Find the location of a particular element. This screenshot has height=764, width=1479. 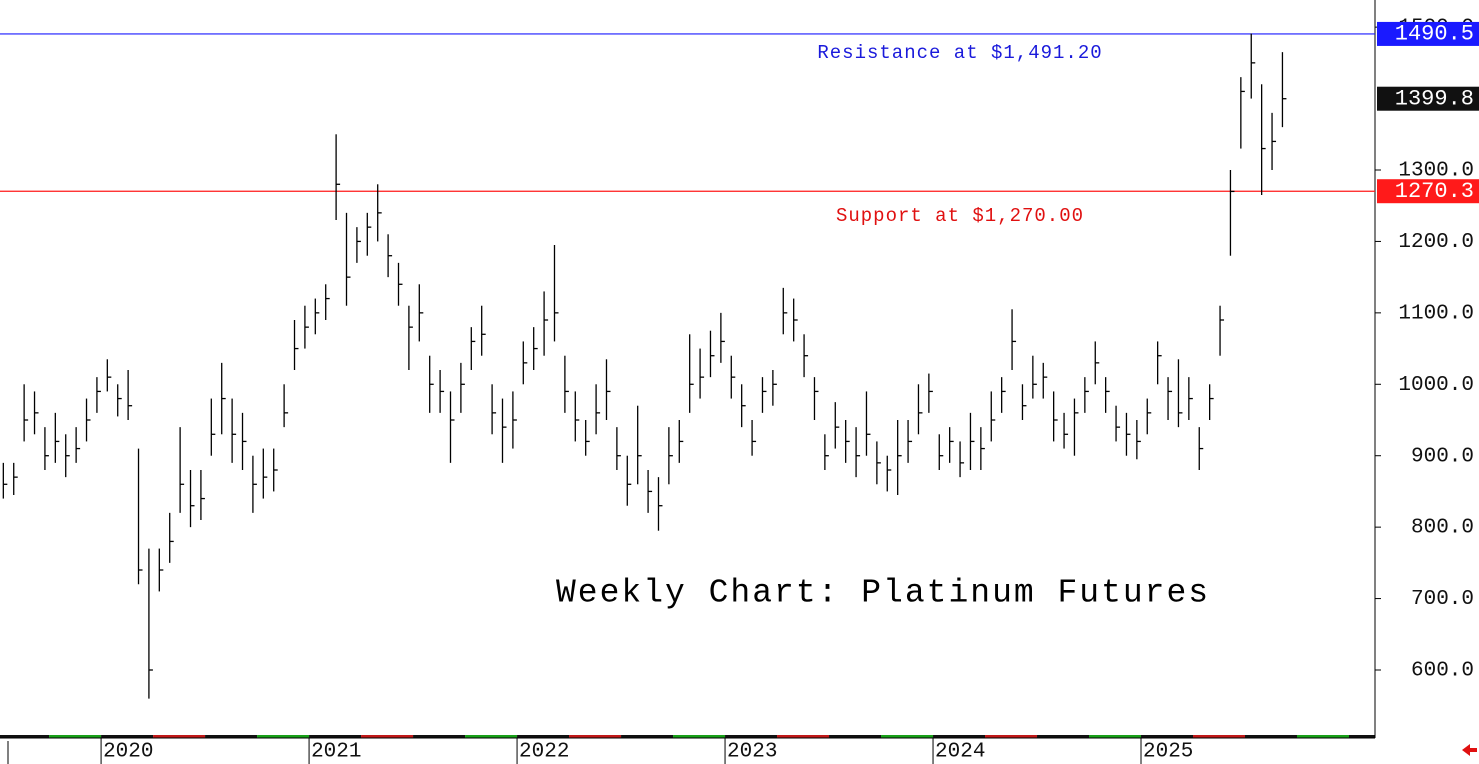

y-tick-label: 700.0 is located at coordinates (1442, 599).